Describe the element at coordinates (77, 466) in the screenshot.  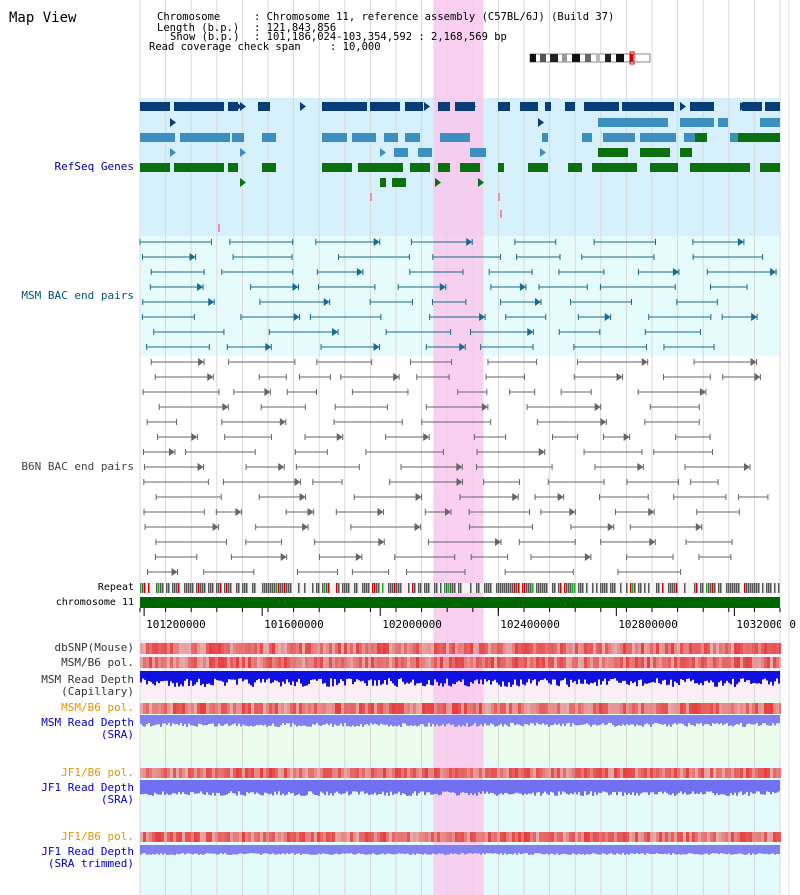
I see `track-label-b6n-bac: B6N BAC end pairs` at that location.